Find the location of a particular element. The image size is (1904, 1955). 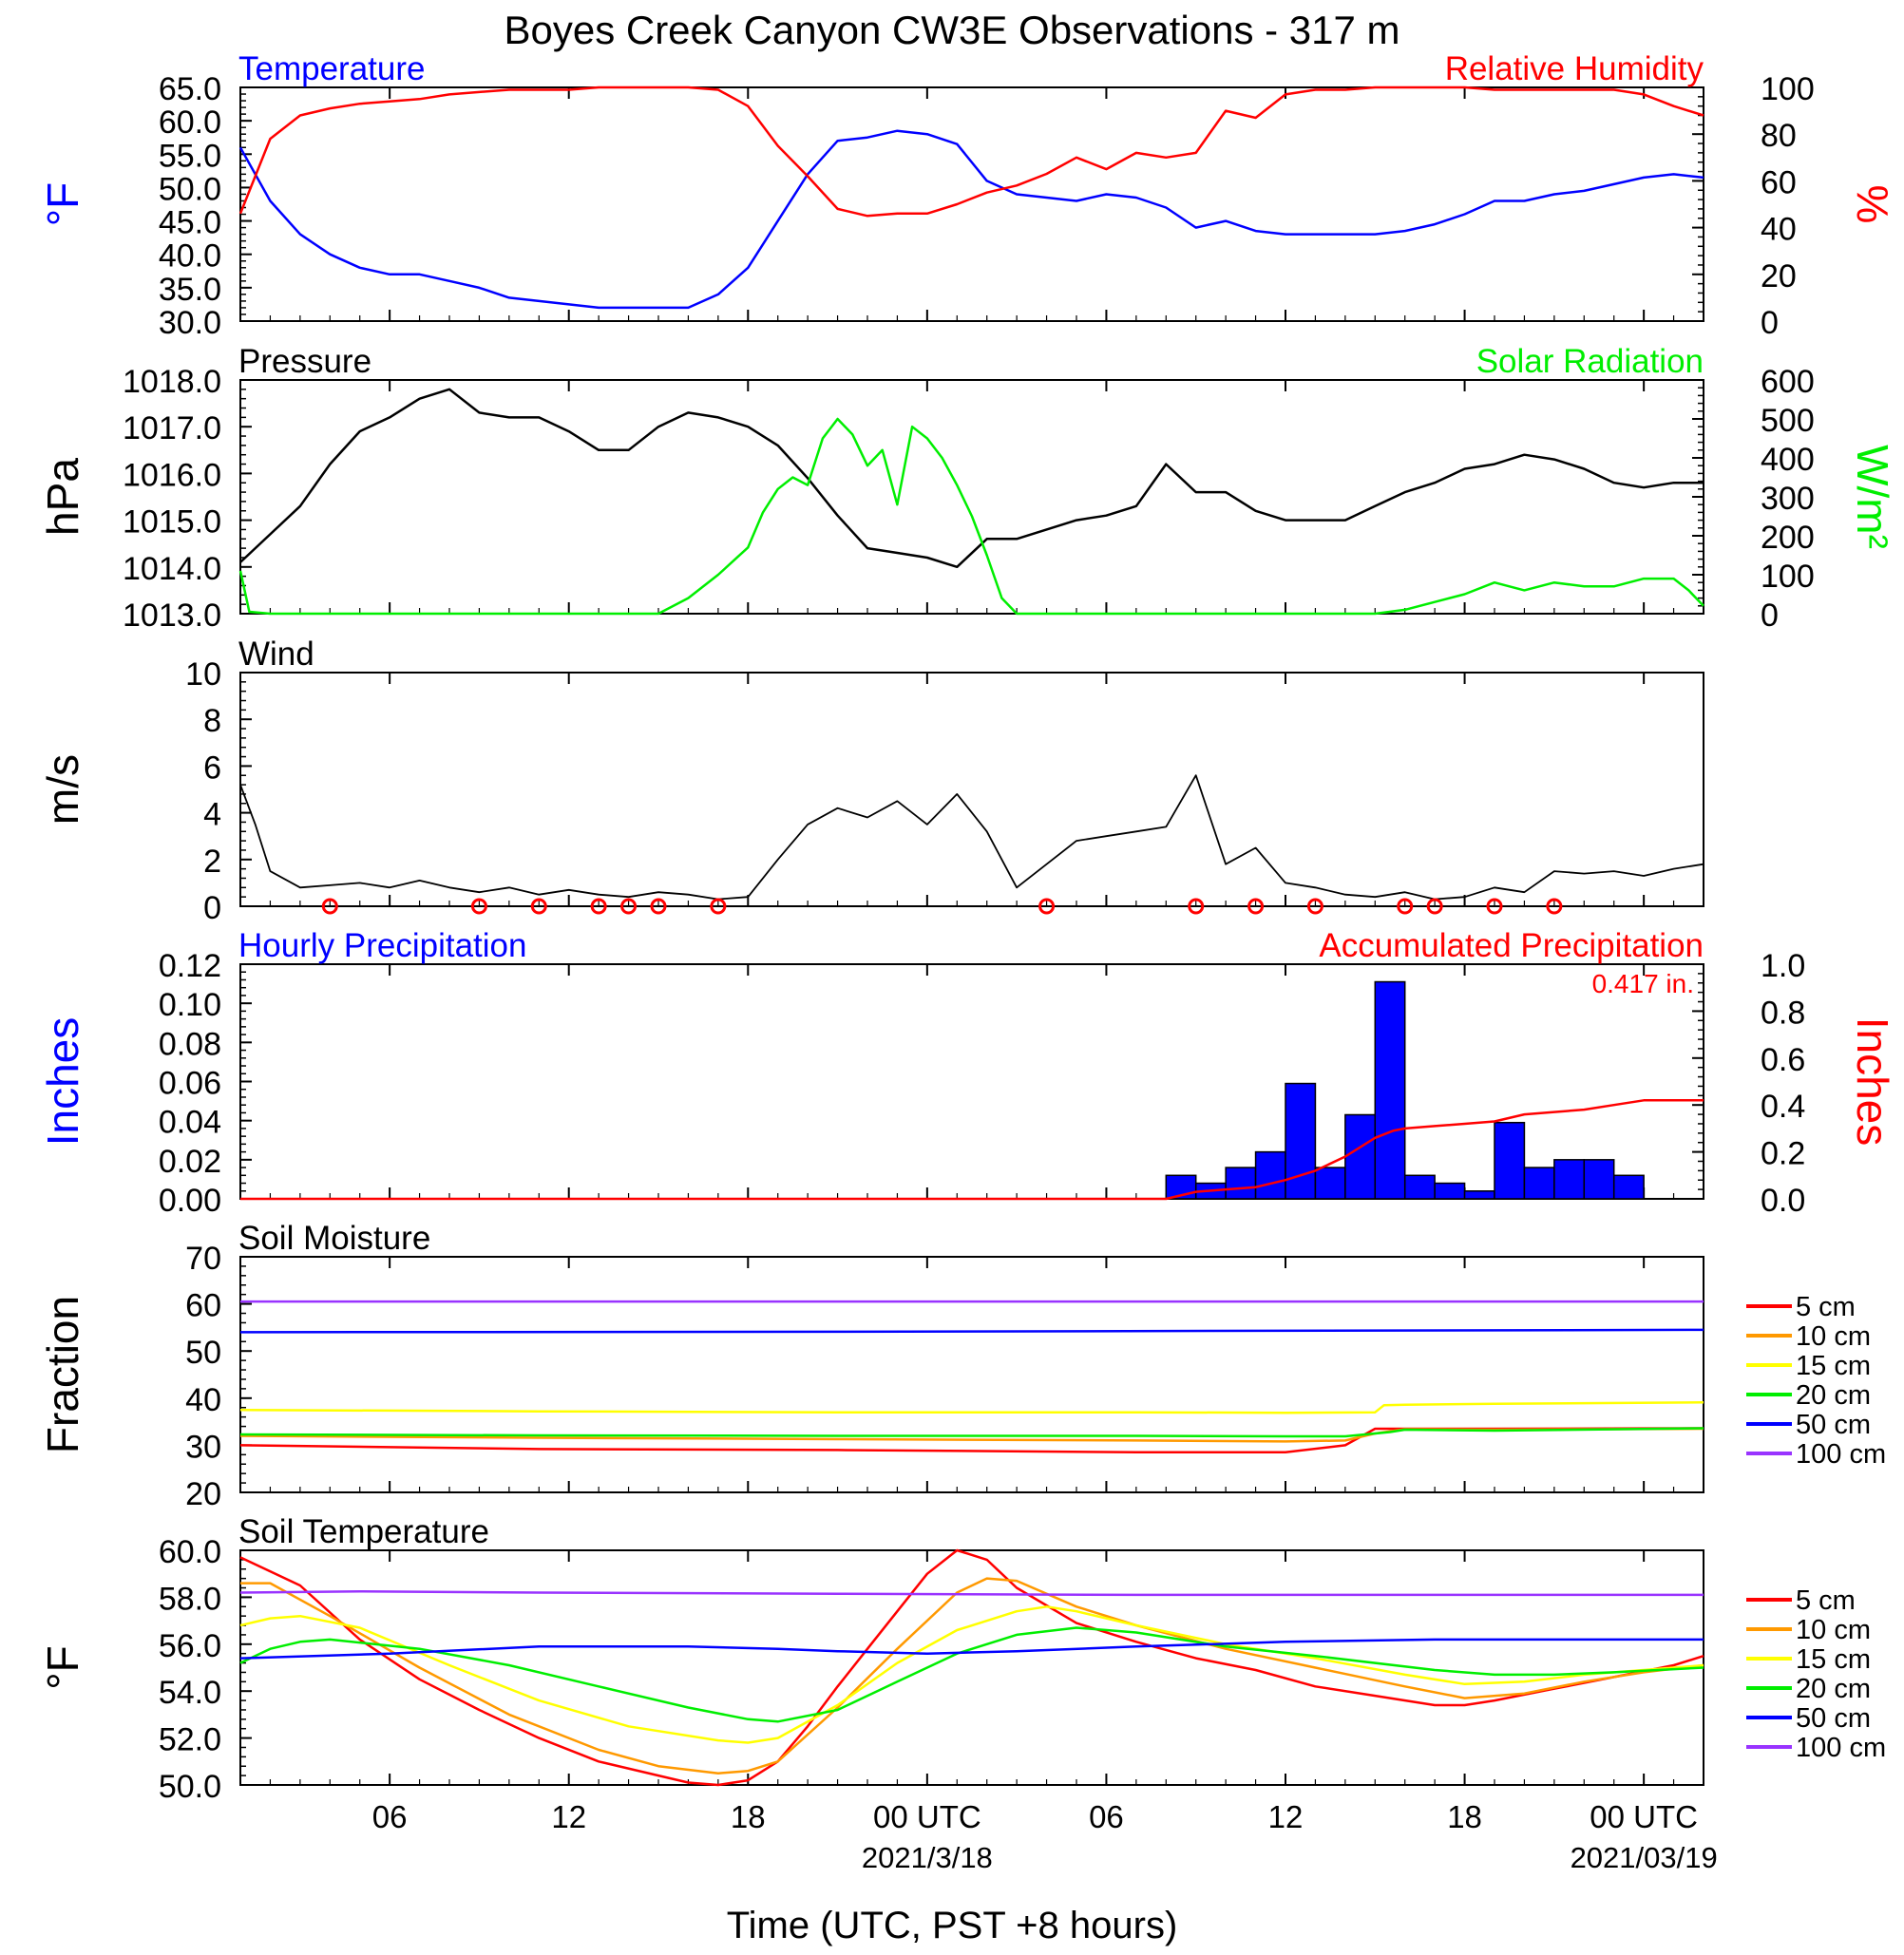

soil-moisture-ytick-label: 70 is located at coordinates (203, 1259).